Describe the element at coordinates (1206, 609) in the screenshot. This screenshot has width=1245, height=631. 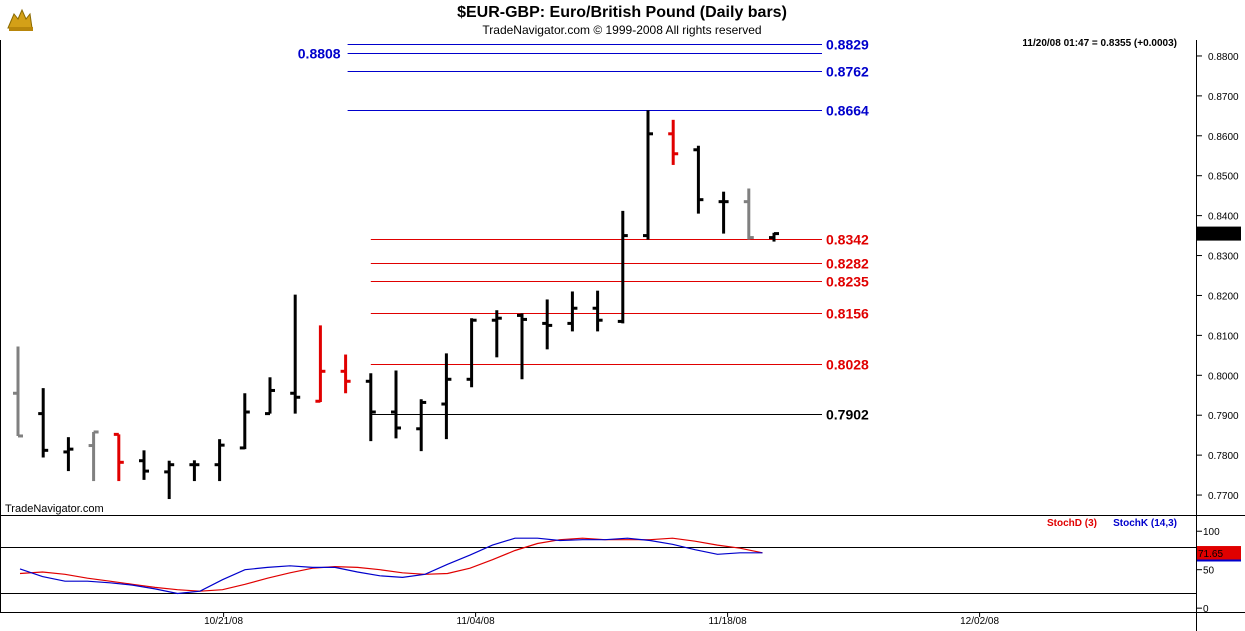
I see `stoch-tick-label: 0` at that location.